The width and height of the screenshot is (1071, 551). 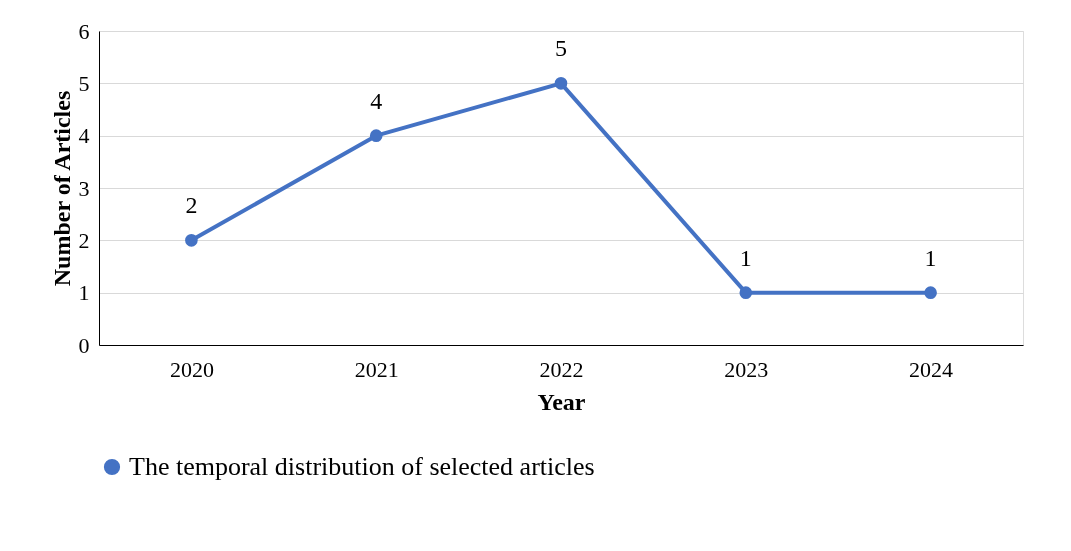 I want to click on legend-label: The temporal distribution of selected articles, so click(x=362, y=466).